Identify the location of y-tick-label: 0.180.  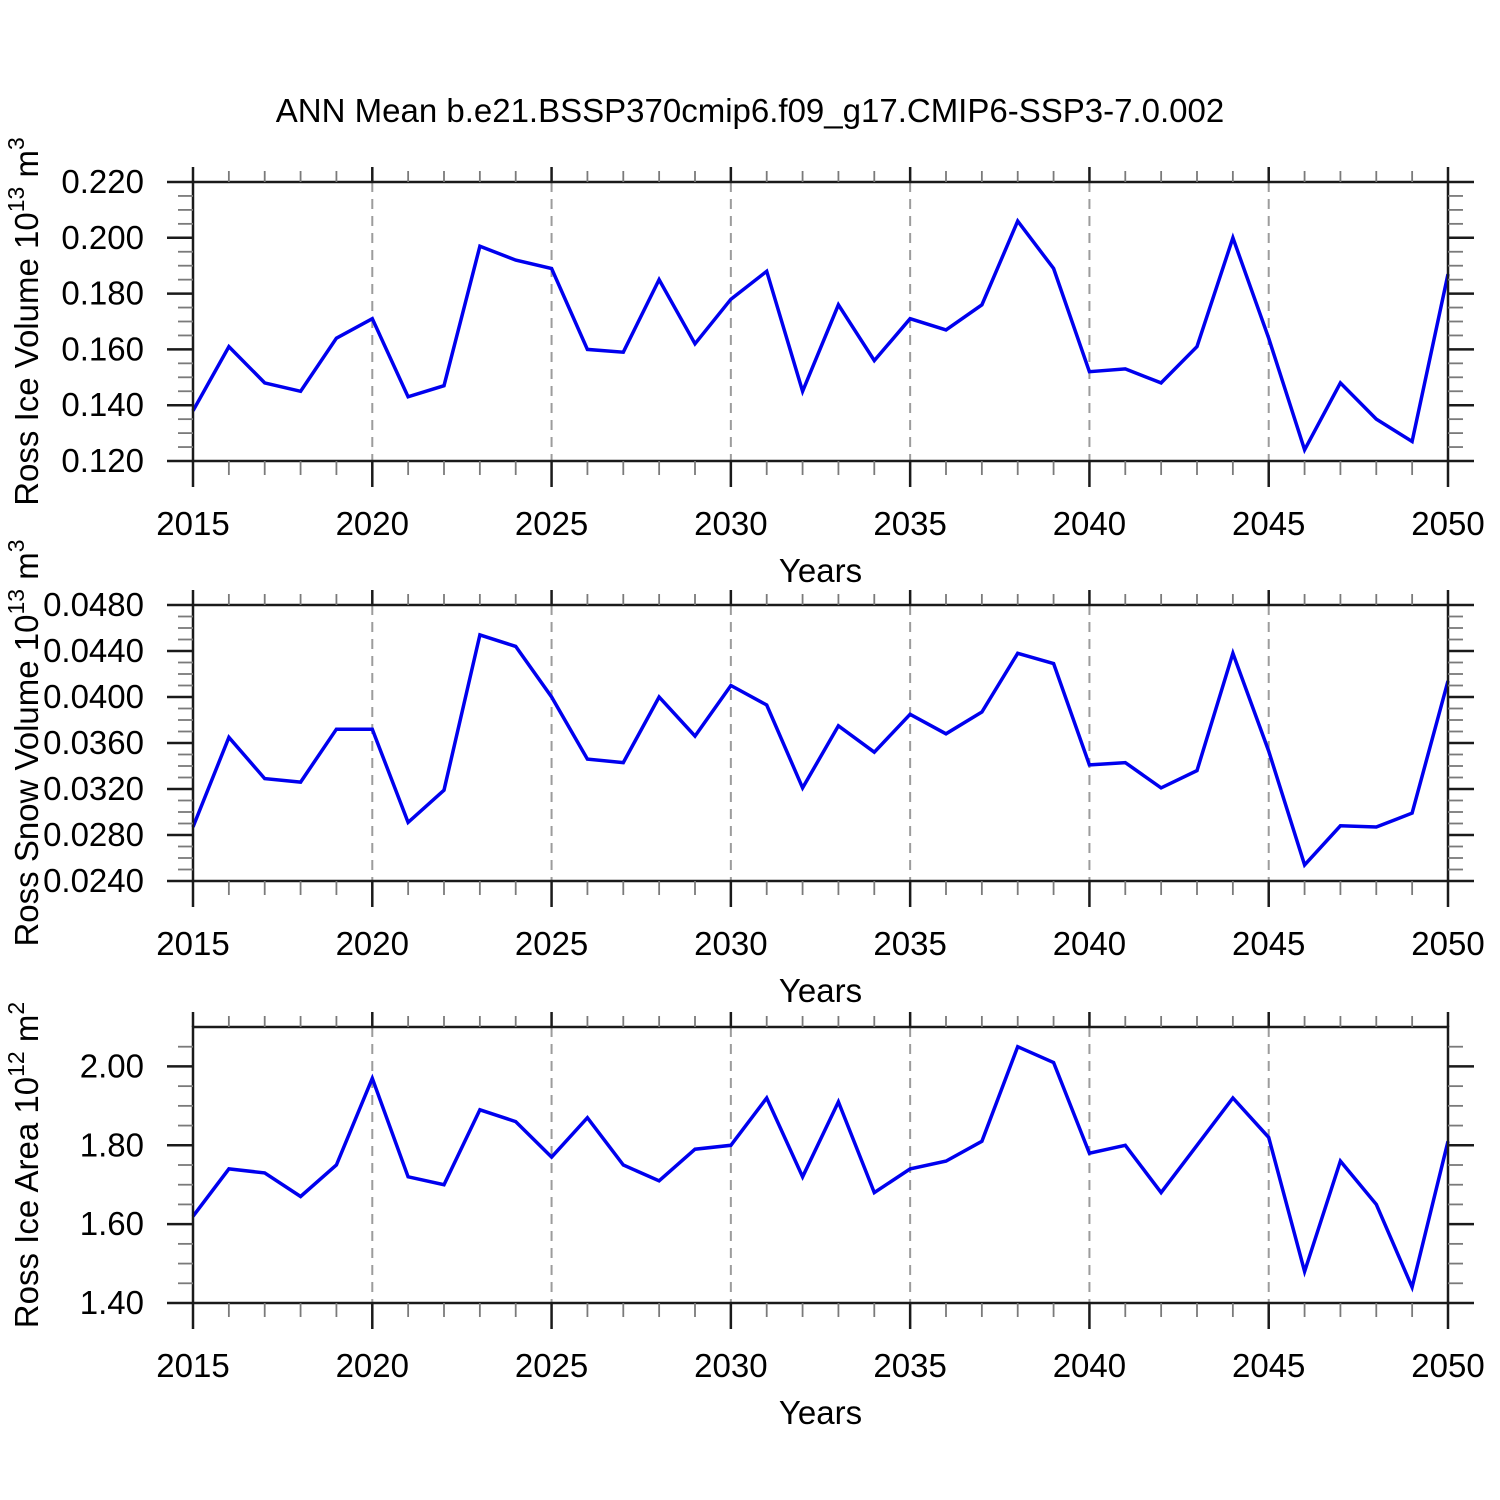
(102, 293).